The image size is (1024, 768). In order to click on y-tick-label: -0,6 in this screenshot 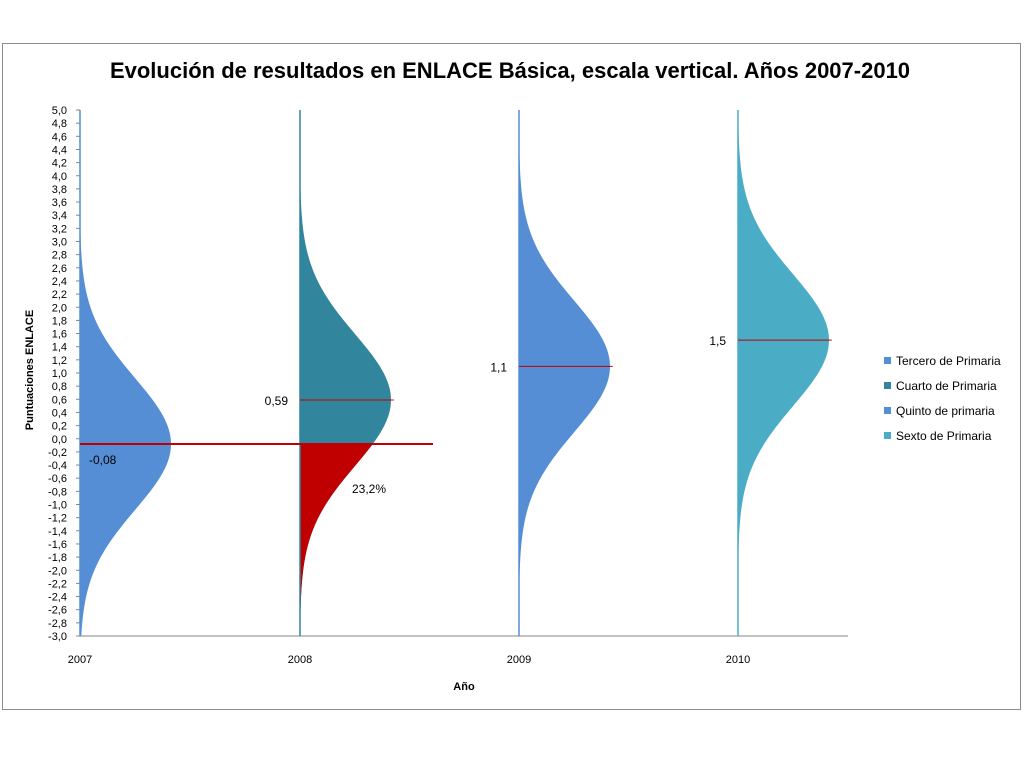, I will do `click(57, 479)`.